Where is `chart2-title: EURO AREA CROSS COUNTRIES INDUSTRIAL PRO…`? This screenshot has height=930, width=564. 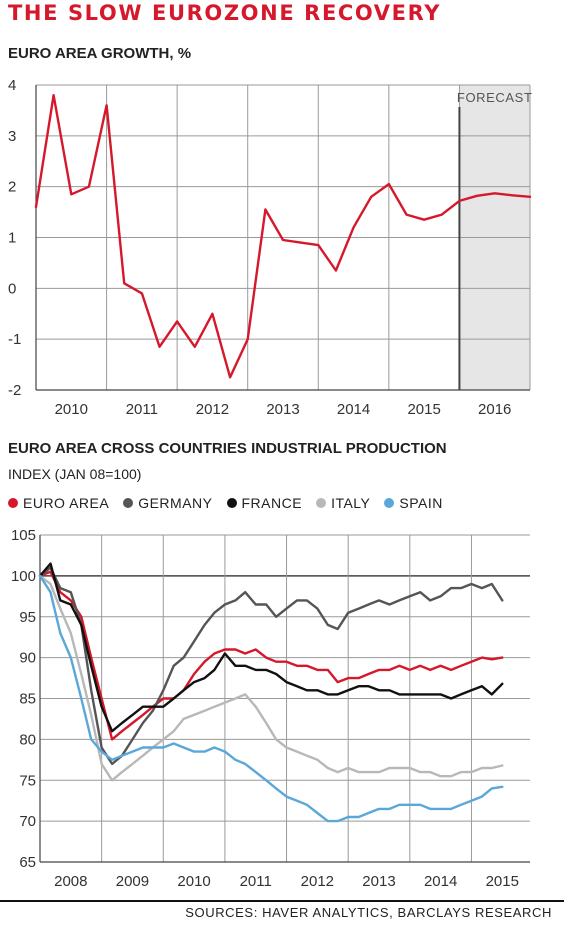
chart2-title: EURO AREA CROSS COUNTRIES INDUSTRIAL PRO… is located at coordinates (227, 448).